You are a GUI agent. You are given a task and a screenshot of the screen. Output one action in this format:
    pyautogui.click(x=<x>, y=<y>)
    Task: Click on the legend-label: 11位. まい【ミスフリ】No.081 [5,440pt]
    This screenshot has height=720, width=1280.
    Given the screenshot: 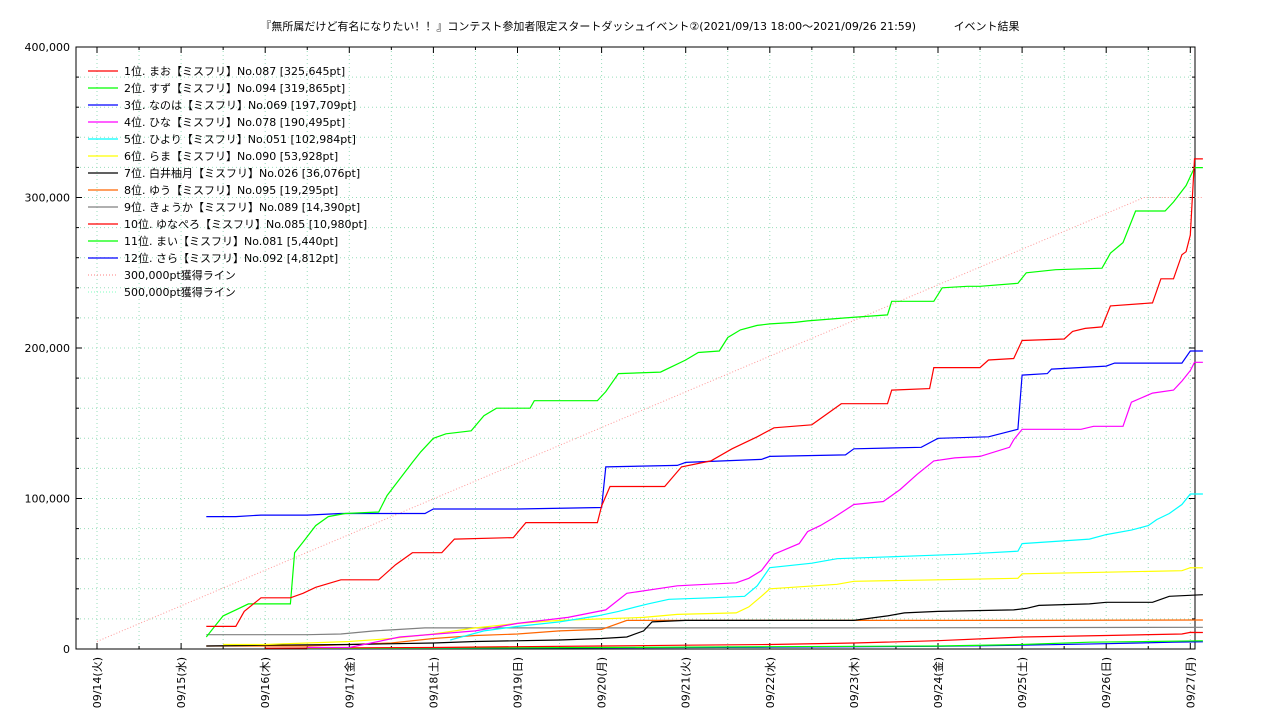 What is the action you would take?
    pyautogui.click(x=231, y=241)
    